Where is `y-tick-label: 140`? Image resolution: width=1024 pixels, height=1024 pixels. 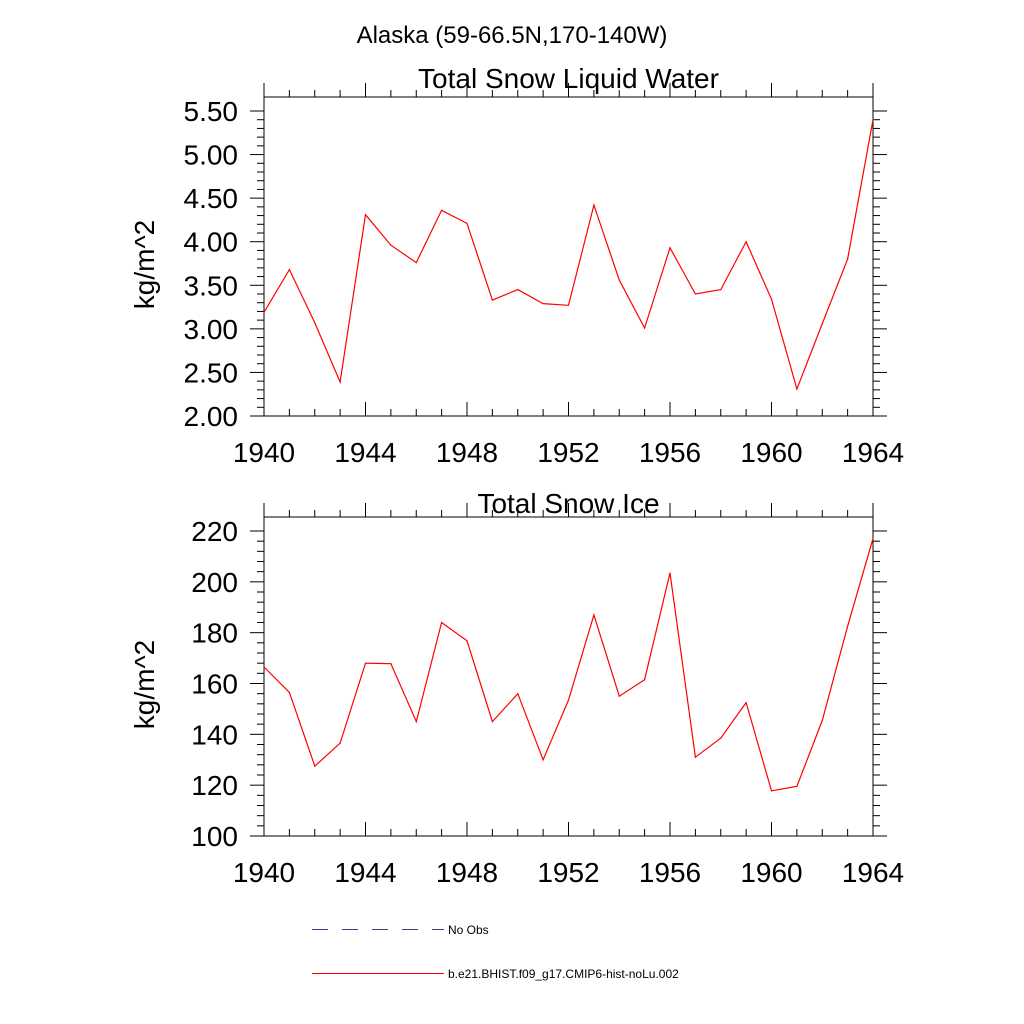 y-tick-label: 140 is located at coordinates (214, 734).